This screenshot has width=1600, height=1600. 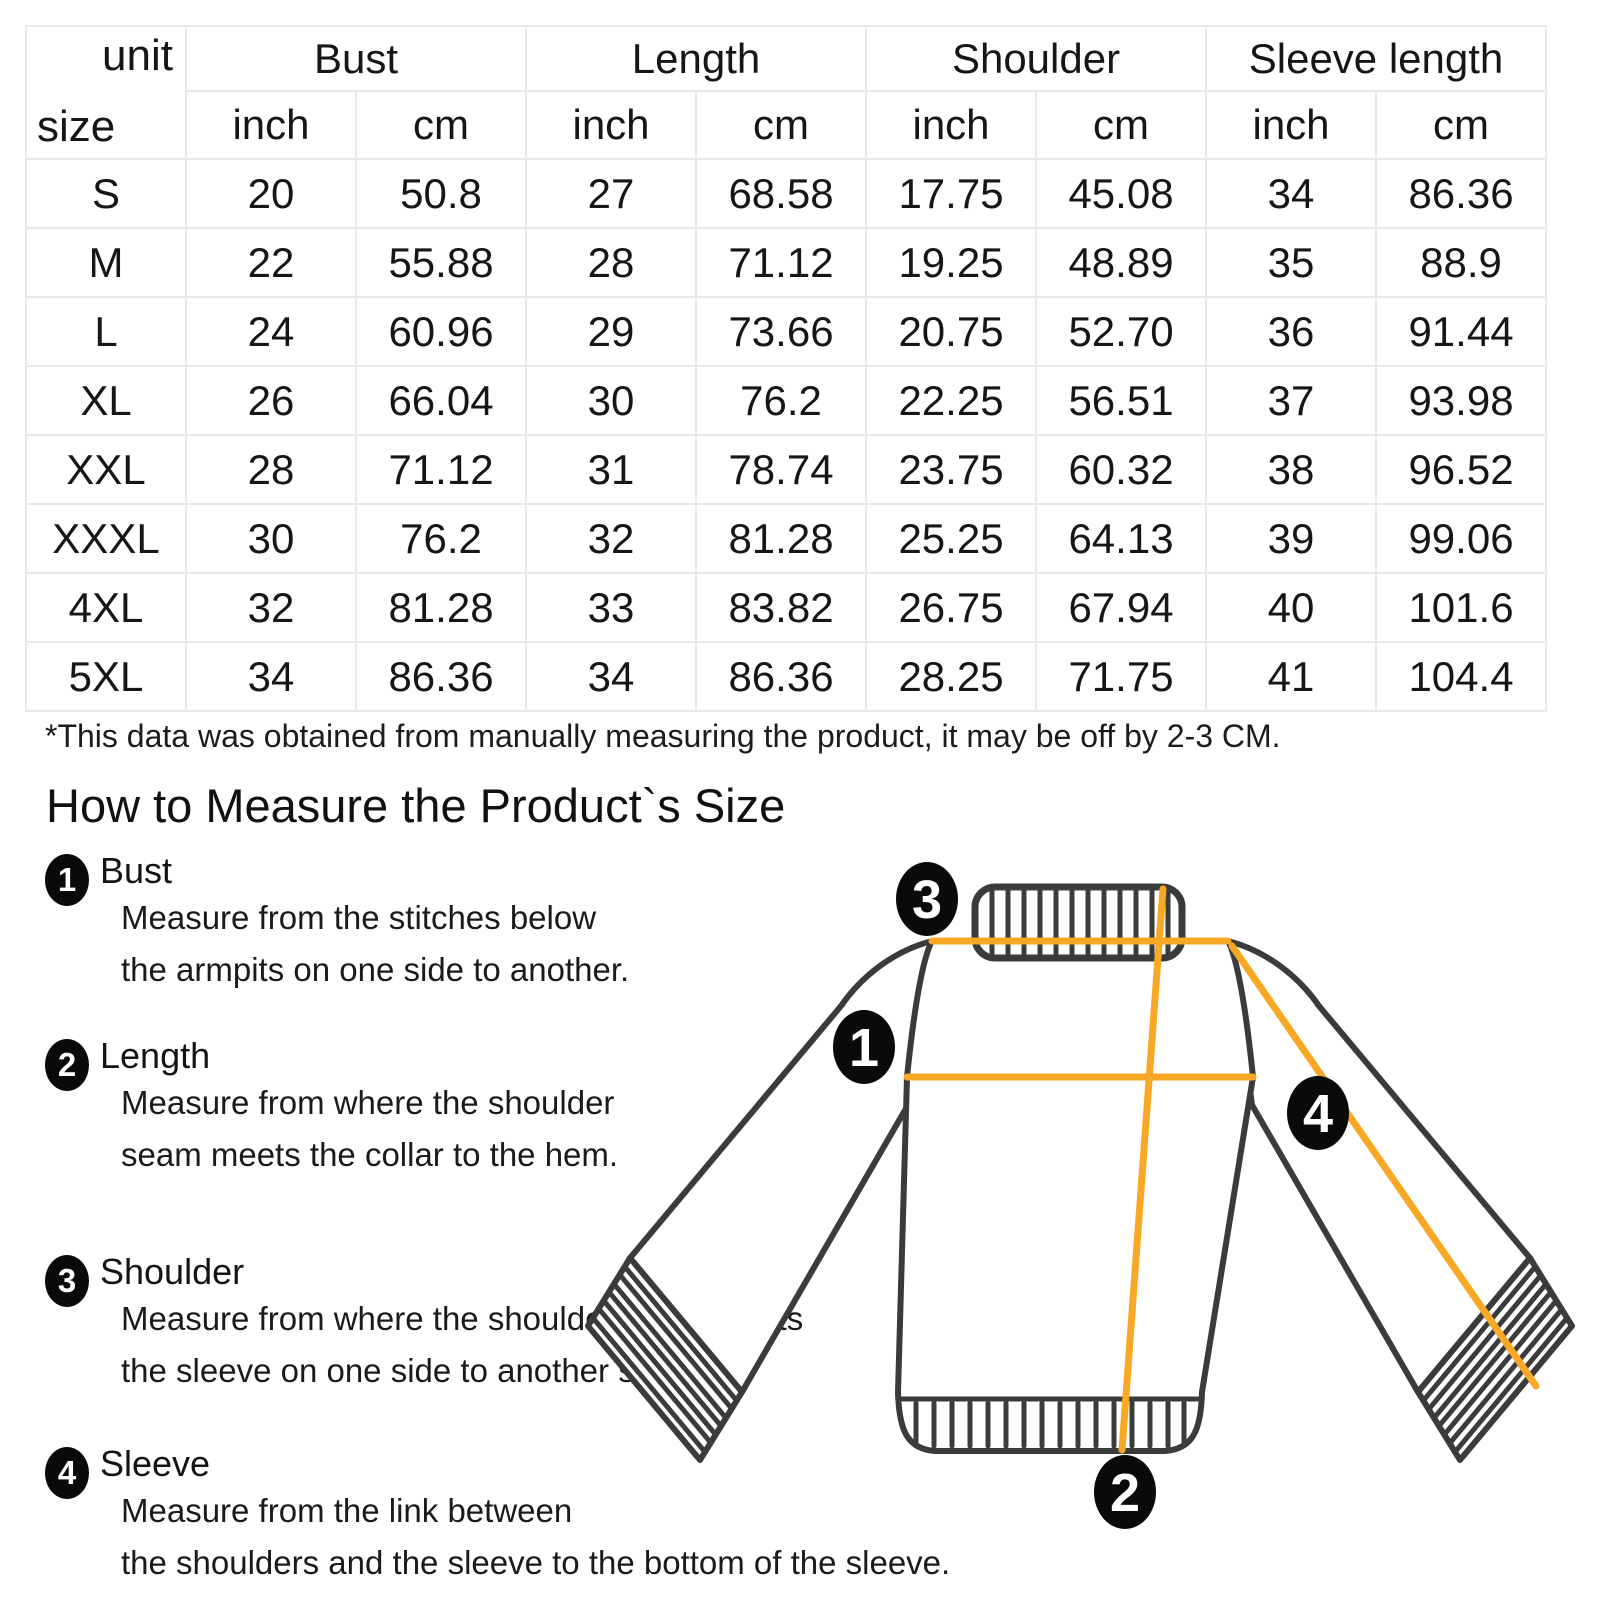 What do you see at coordinates (1291, 676) in the screenshot?
I see `table-cell: 41` at bounding box center [1291, 676].